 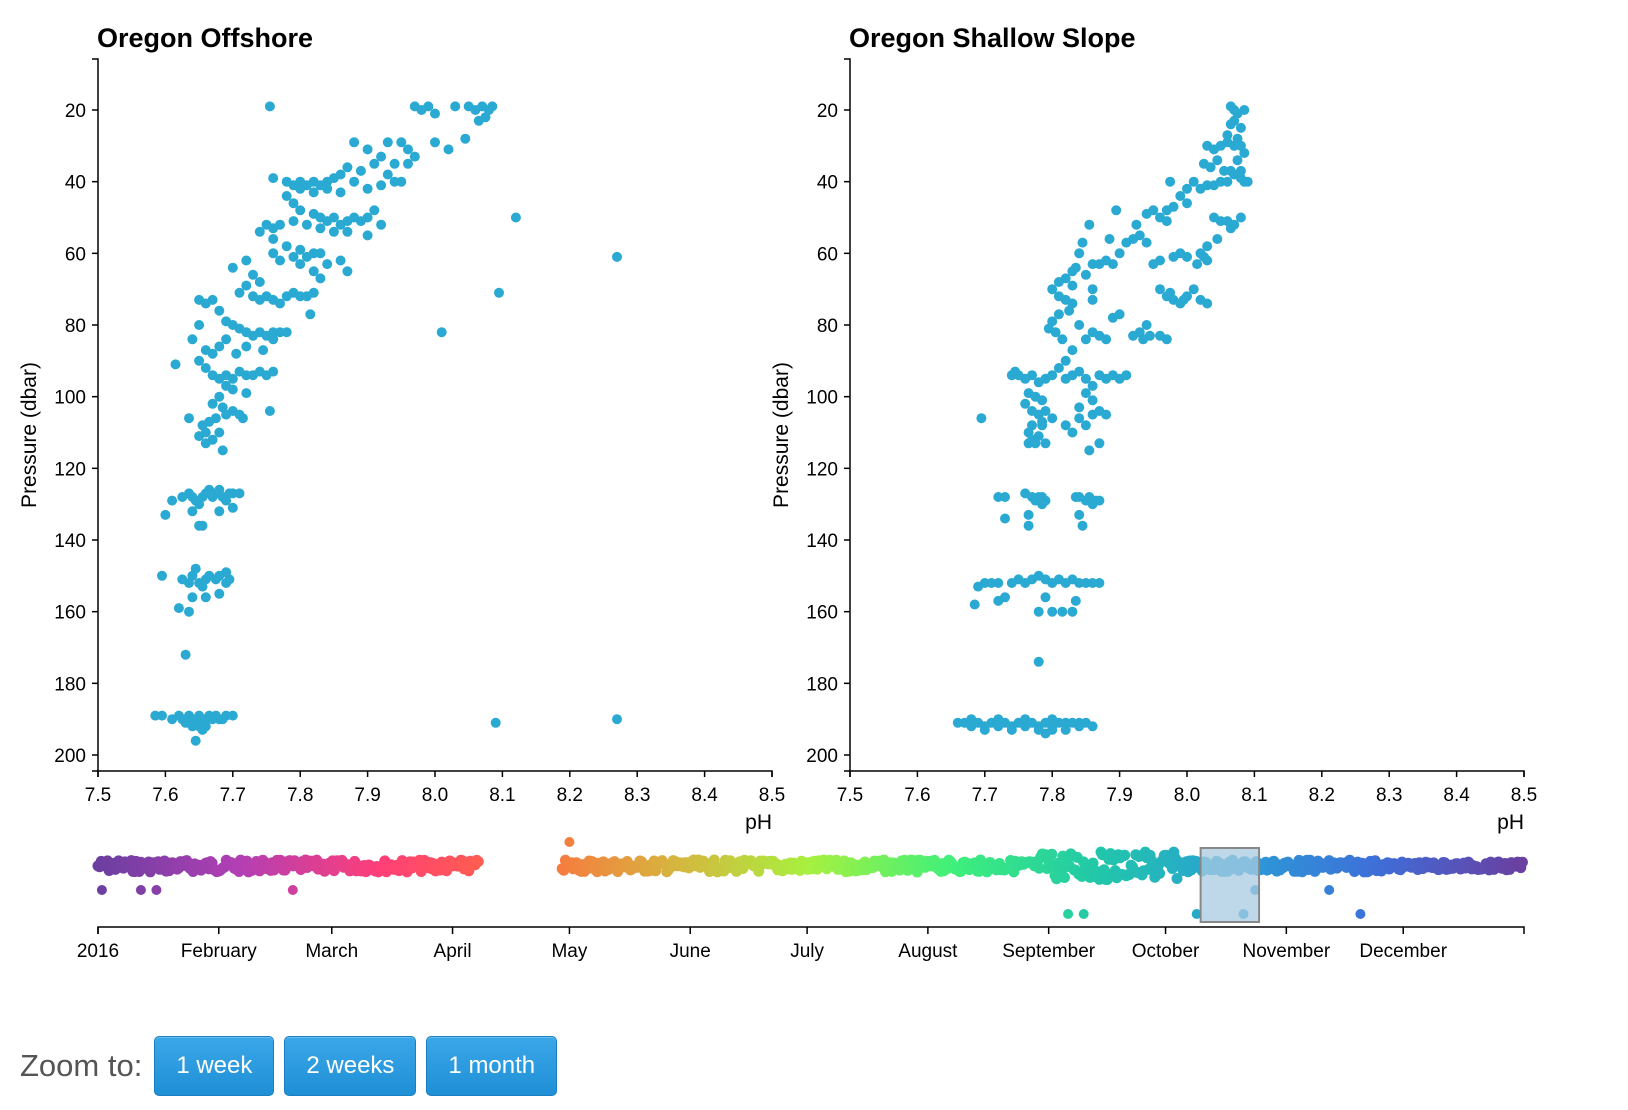 I want to click on zoom-label: Zoom to:, so click(x=81, y=1065).